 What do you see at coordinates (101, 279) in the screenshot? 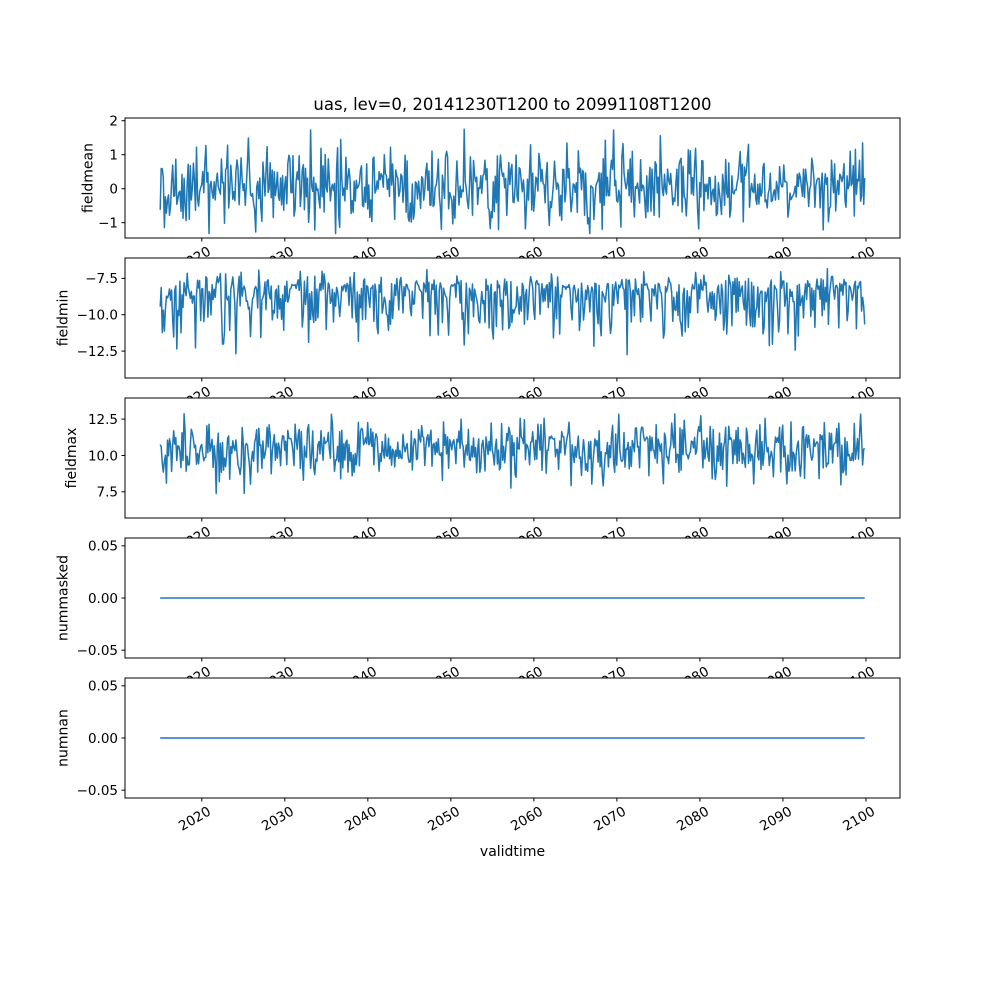
I see `y-tick-label: −7.5` at bounding box center [101, 279].